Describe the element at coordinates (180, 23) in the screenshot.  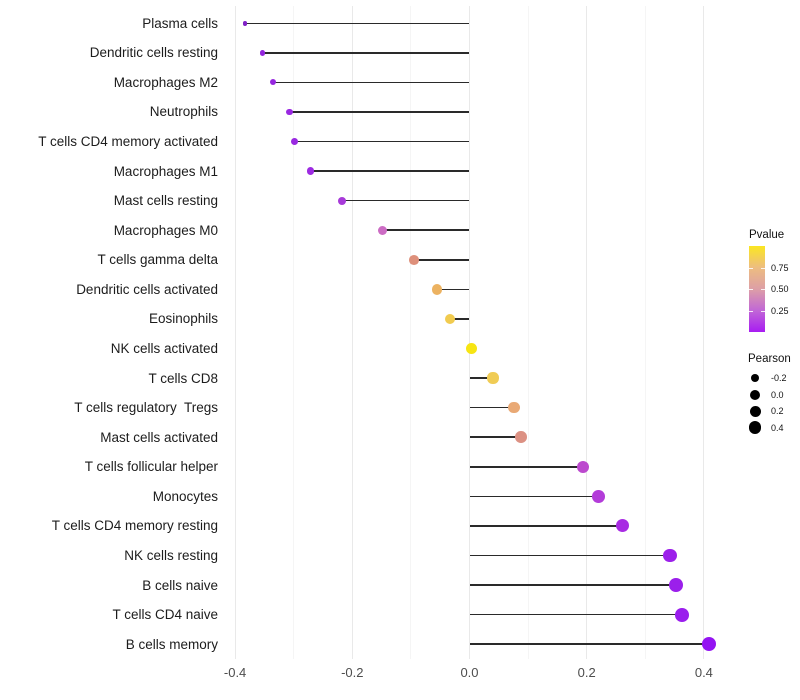
I see `cell-type-label: Plasma cells` at that location.